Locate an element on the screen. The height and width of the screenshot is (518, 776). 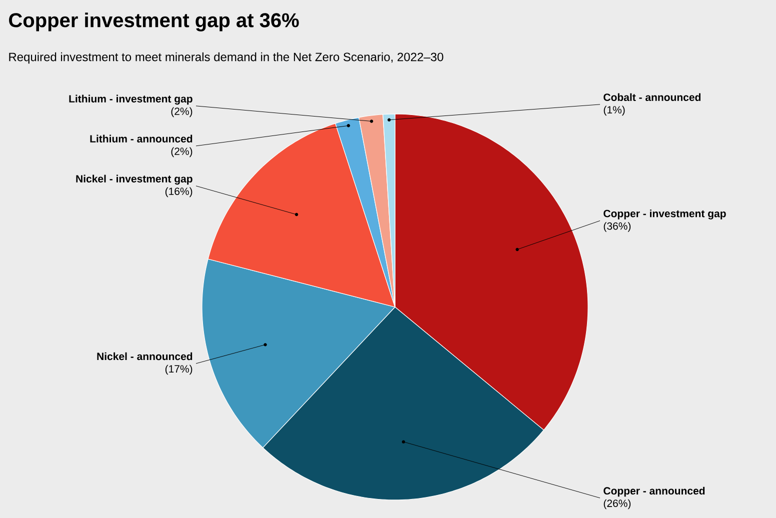
data-label: (1%) is located at coordinates (614, 111).